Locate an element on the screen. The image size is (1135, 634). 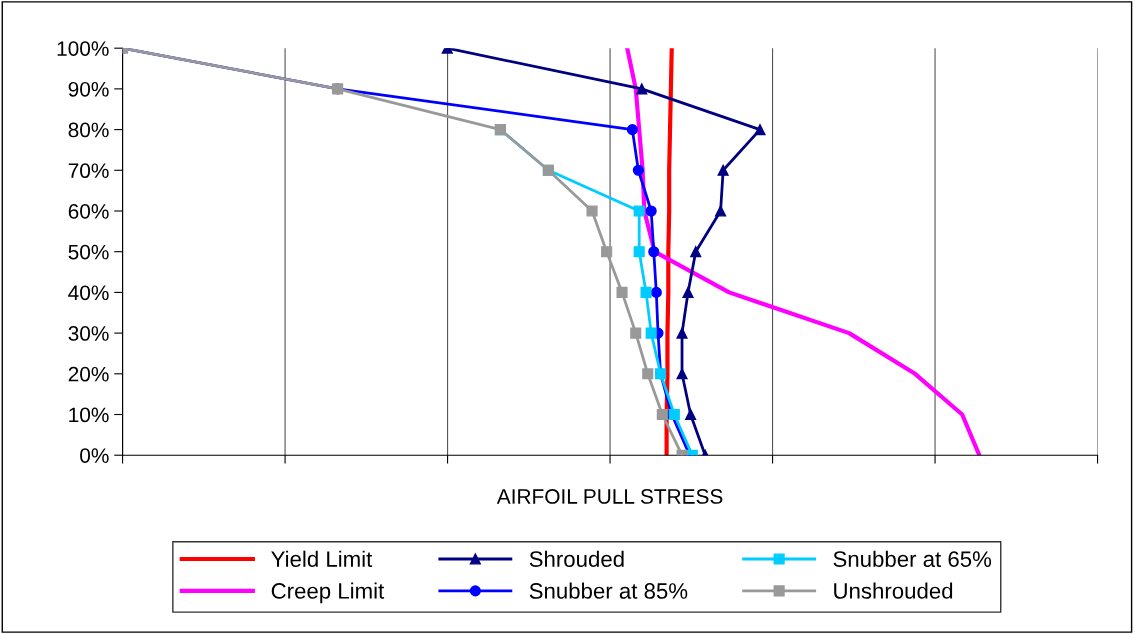
y-tick-label: 70% is located at coordinates (88, 171).